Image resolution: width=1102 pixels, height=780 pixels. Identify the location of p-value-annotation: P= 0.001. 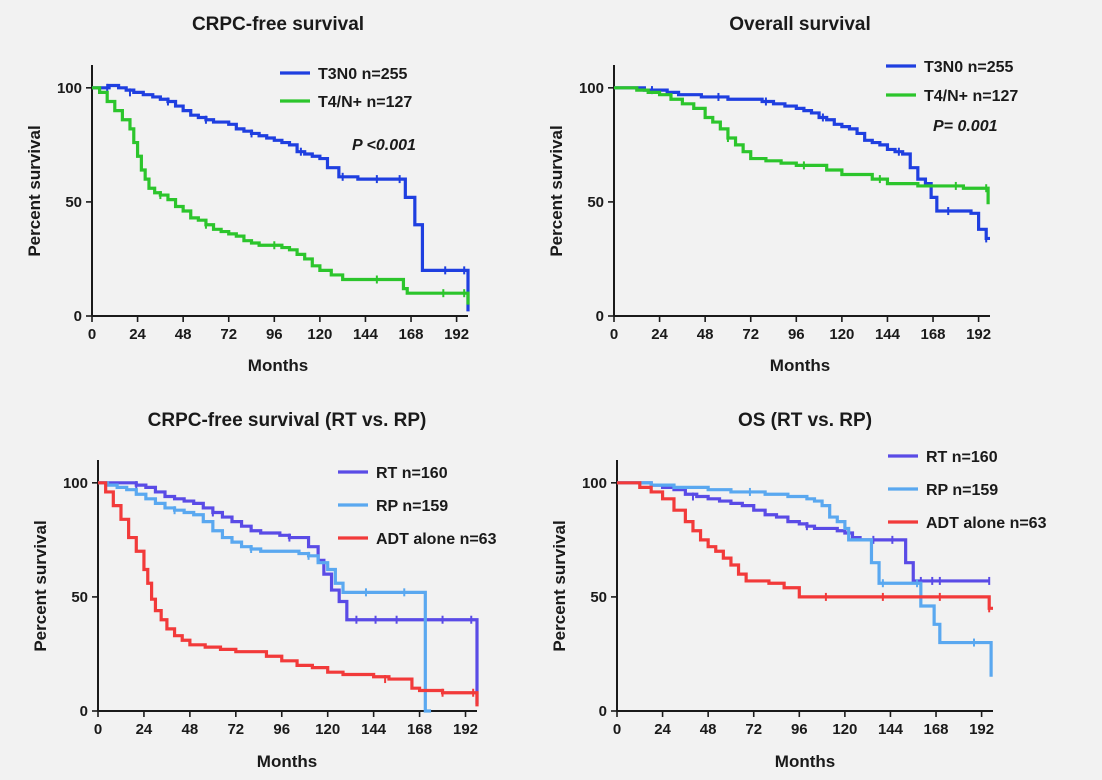
(965, 126).